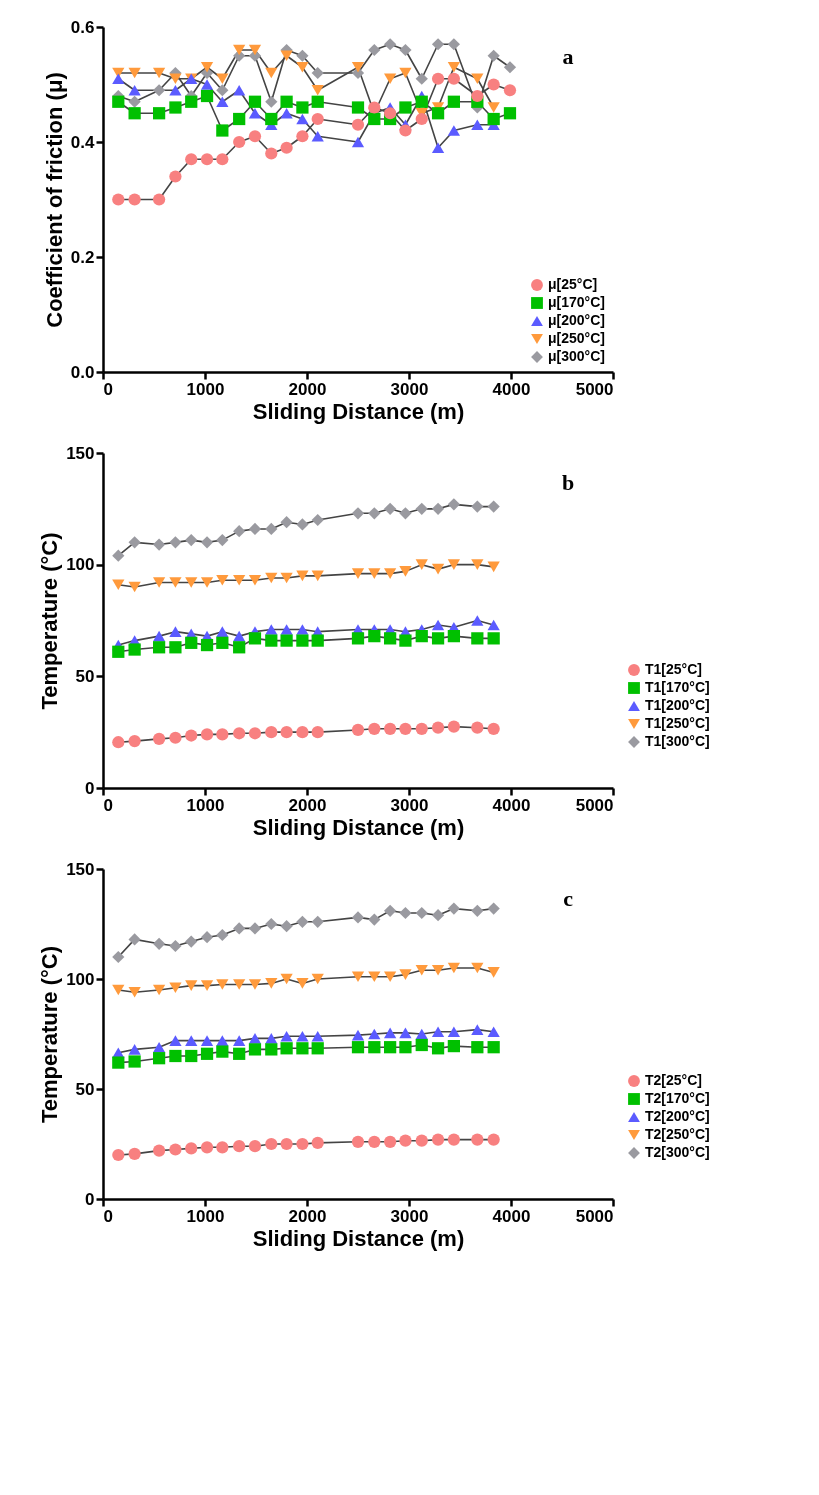 The width and height of the screenshot is (819, 1495). What do you see at coordinates (673, 1080) in the screenshot?
I see `legend-label: T2[25°C]` at bounding box center [673, 1080].